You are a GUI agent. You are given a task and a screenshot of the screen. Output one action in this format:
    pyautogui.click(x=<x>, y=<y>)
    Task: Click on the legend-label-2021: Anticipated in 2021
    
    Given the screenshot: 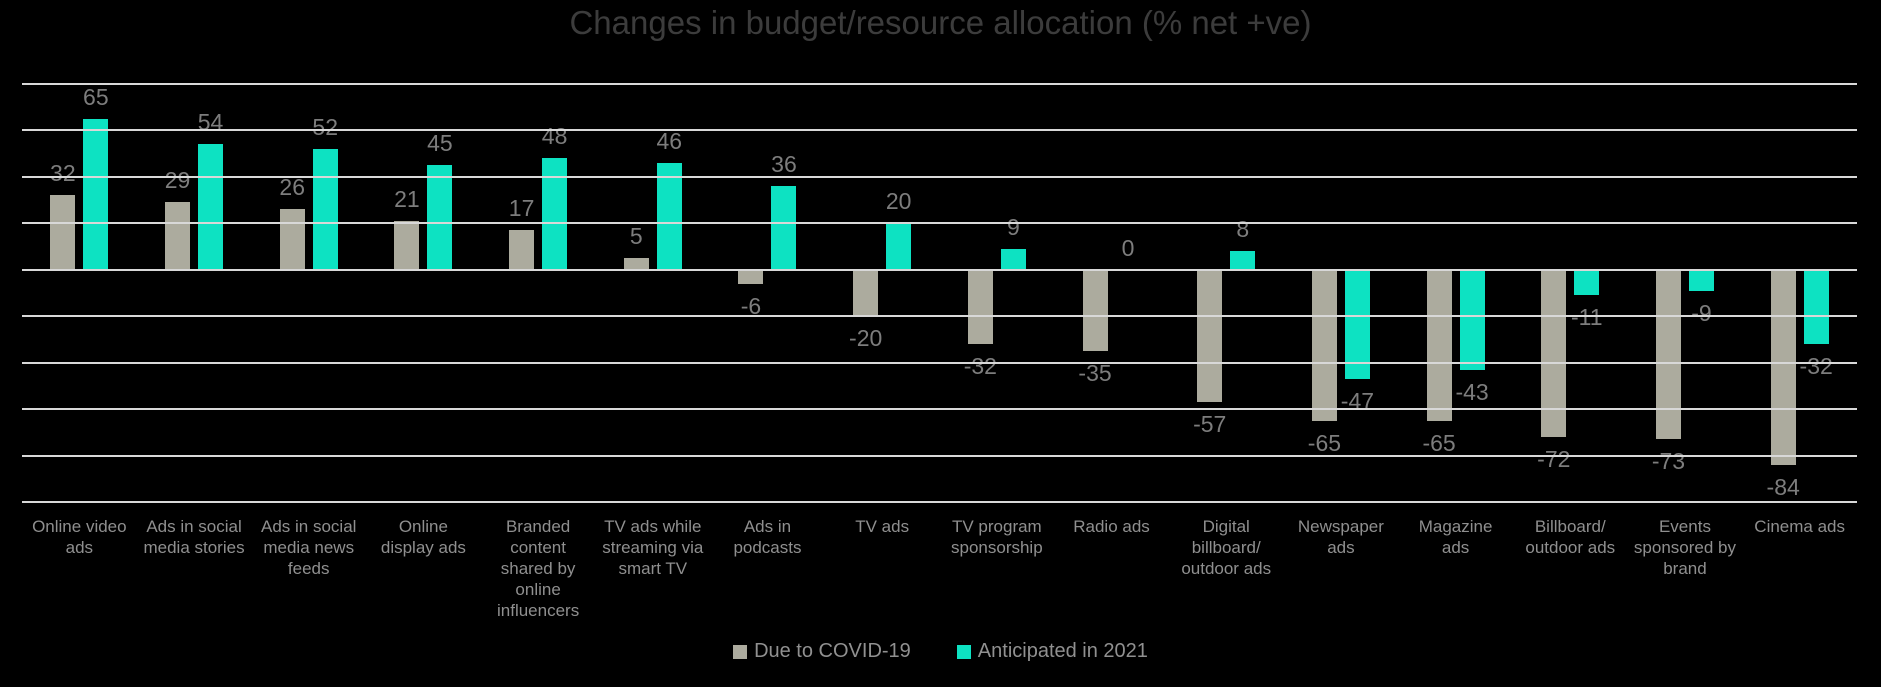 What is the action you would take?
    pyautogui.click(x=1062, y=651)
    